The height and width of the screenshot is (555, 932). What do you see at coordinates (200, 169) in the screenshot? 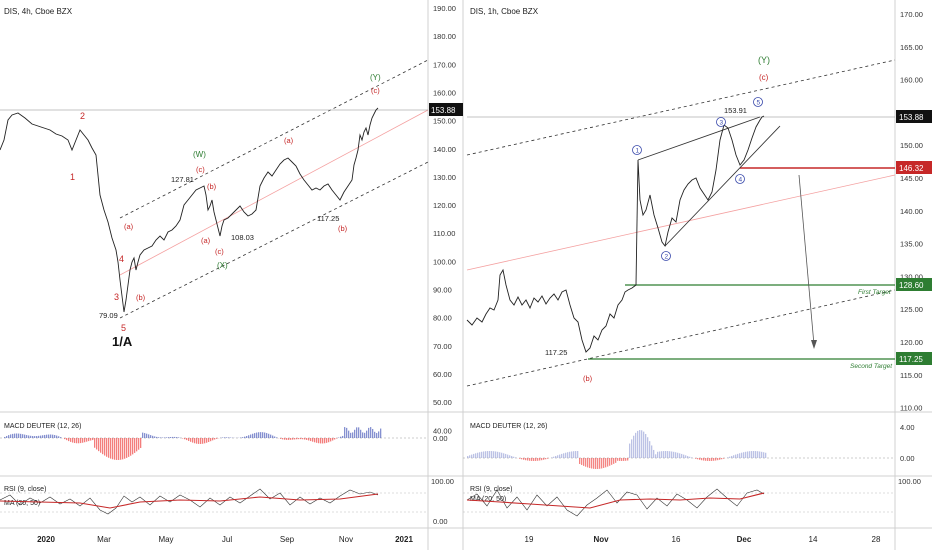
I see `left-label-c1: (c)` at bounding box center [200, 169].